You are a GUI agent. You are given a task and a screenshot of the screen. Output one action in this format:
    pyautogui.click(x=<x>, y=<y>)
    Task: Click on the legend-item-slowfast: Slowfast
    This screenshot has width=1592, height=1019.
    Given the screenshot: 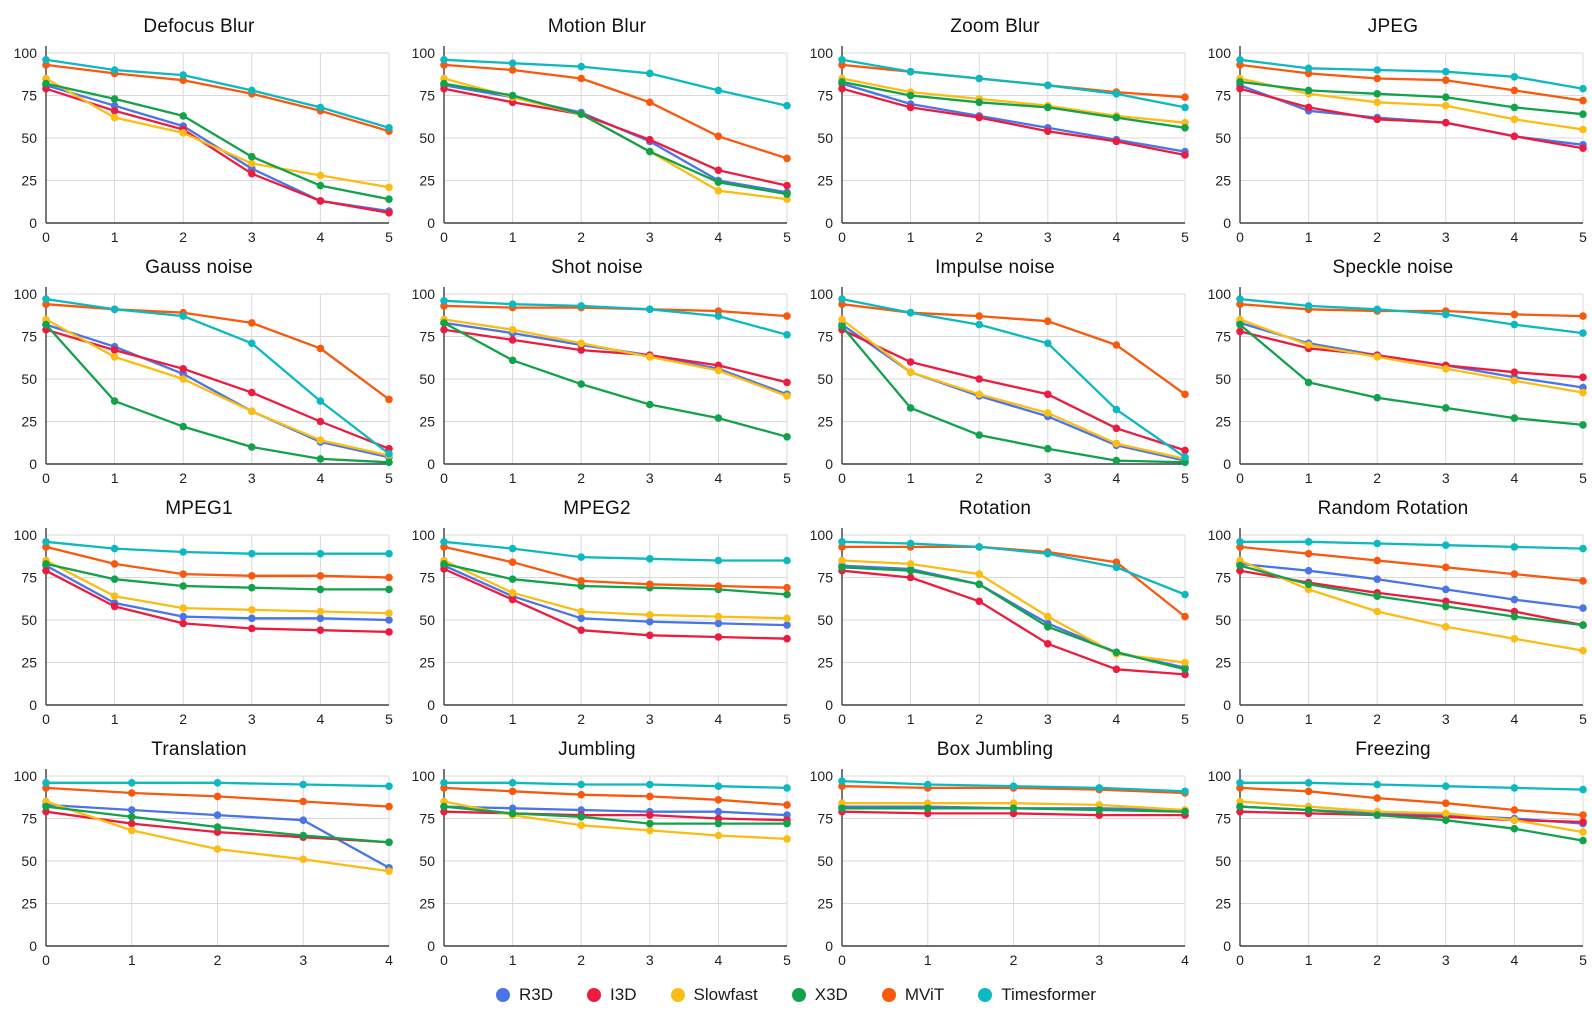 What is the action you would take?
    pyautogui.click(x=714, y=995)
    